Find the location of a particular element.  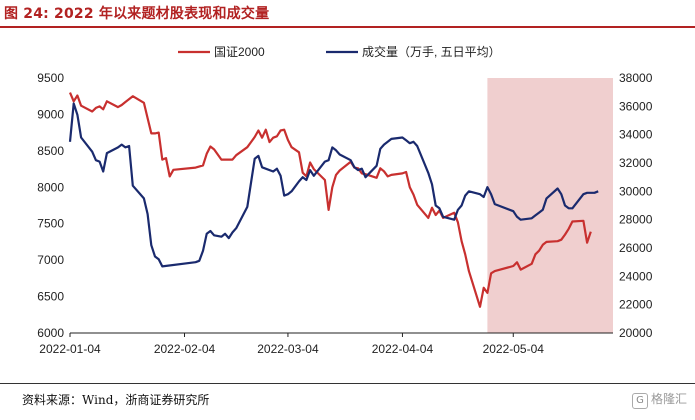

source-note: 资料来源：Wind，浙商证券研究所 is located at coordinates (116, 400).